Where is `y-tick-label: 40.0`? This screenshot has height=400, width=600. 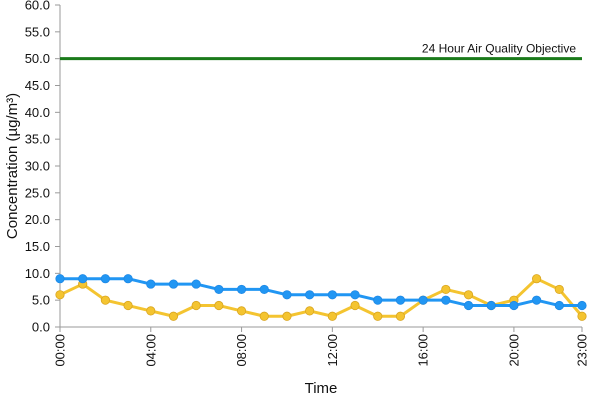 y-tick-label: 40.0 is located at coordinates (37, 112).